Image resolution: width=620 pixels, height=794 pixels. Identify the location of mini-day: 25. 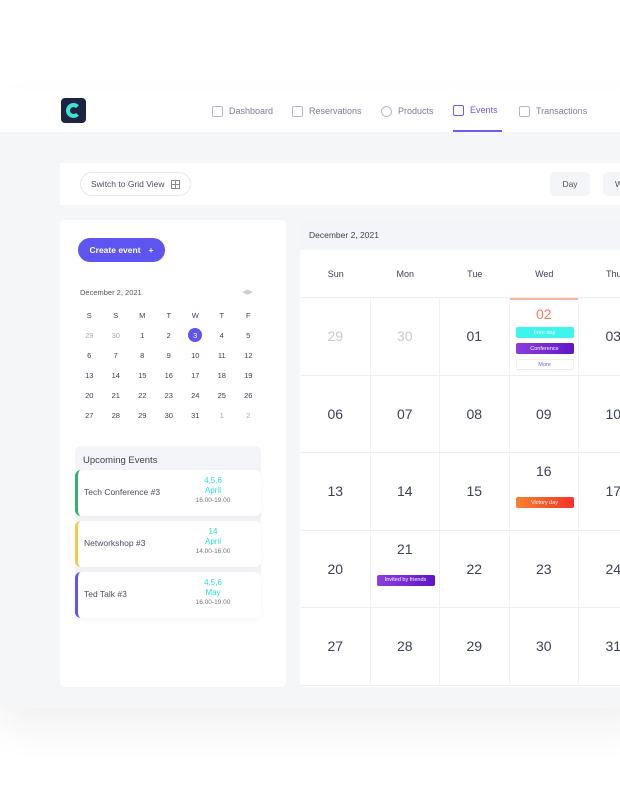
(221, 395).